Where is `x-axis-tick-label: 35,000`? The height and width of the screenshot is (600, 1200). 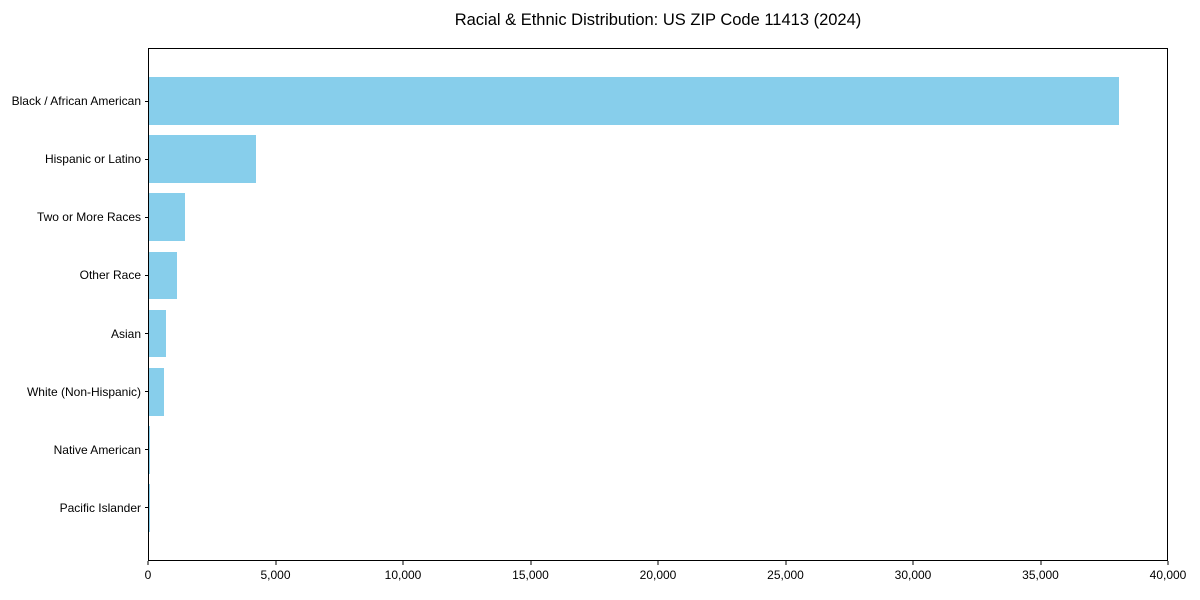
x-axis-tick-label: 35,000 is located at coordinates (1040, 575).